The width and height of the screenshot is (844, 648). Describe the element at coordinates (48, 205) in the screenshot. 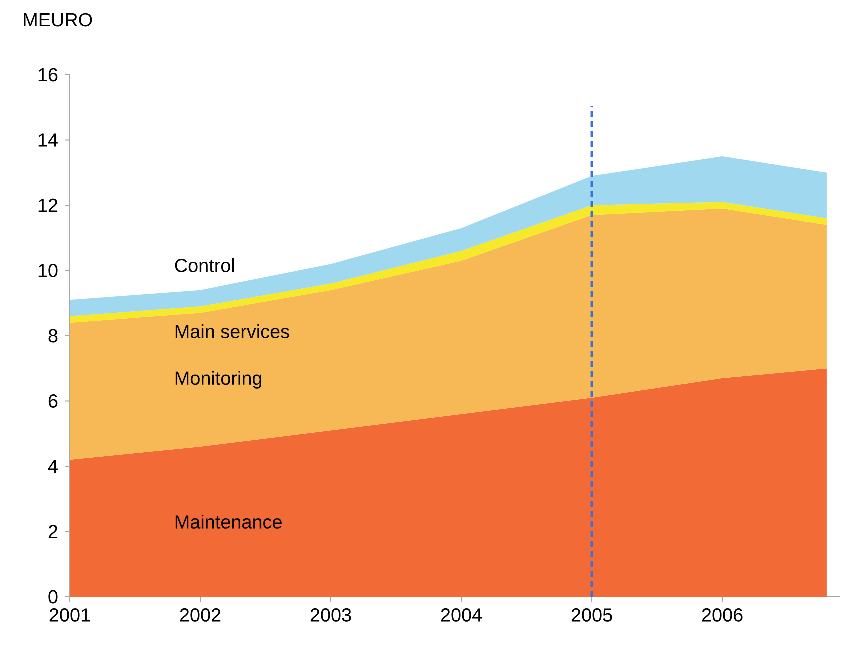

I see `y-tick-label: 12` at that location.